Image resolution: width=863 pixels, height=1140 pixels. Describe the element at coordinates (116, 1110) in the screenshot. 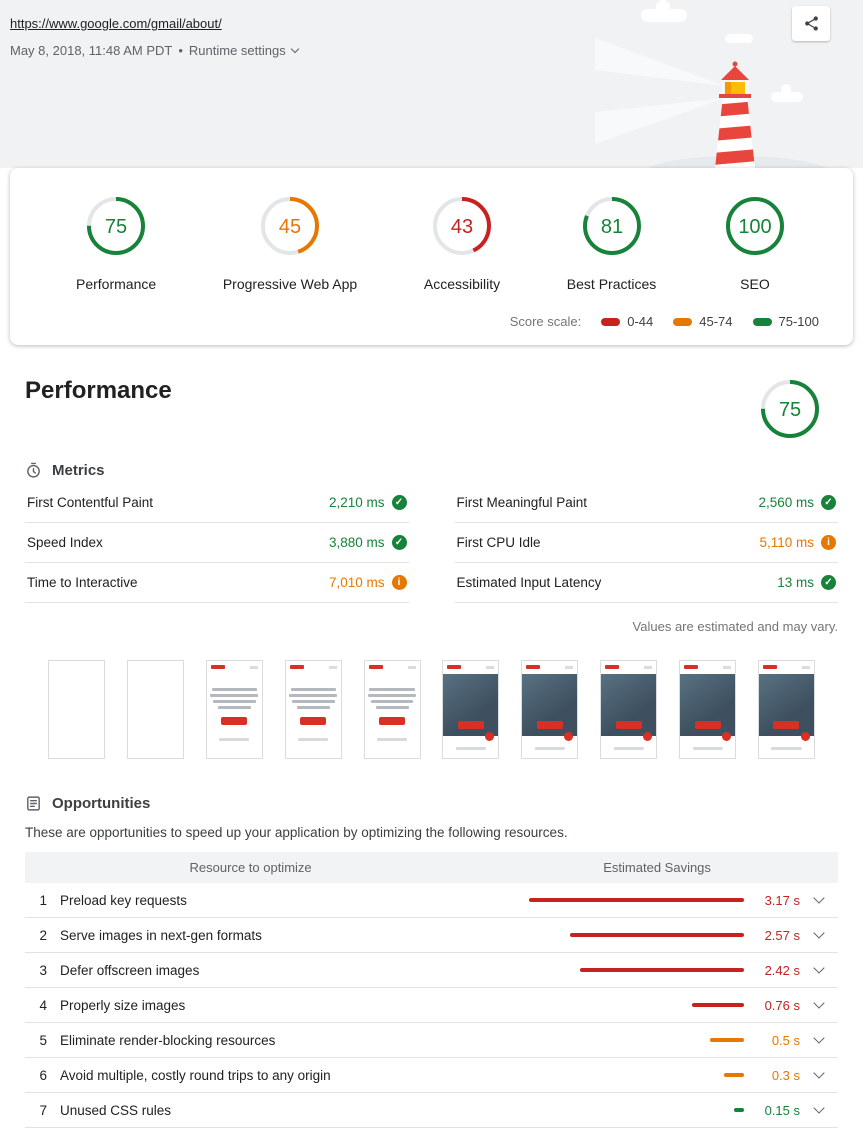

I see `opportunity-label: Unused CSS rules` at that location.